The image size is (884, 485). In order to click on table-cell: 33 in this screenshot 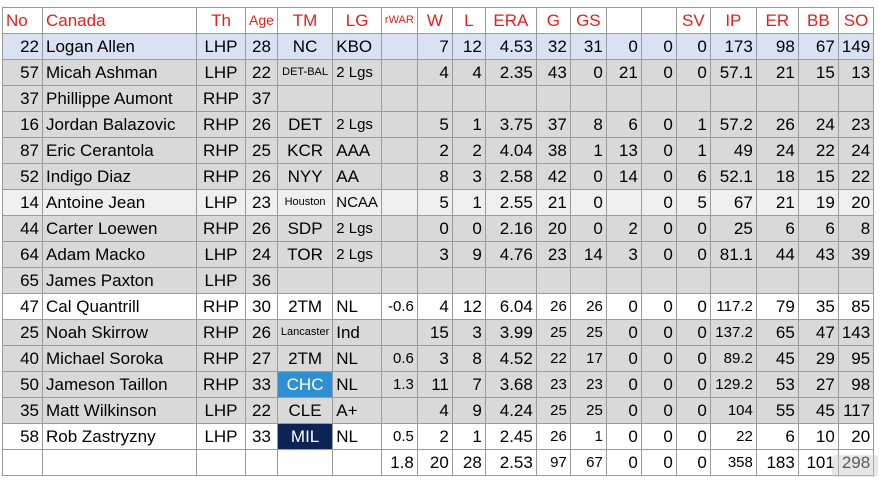, I will do `click(261, 384)`.